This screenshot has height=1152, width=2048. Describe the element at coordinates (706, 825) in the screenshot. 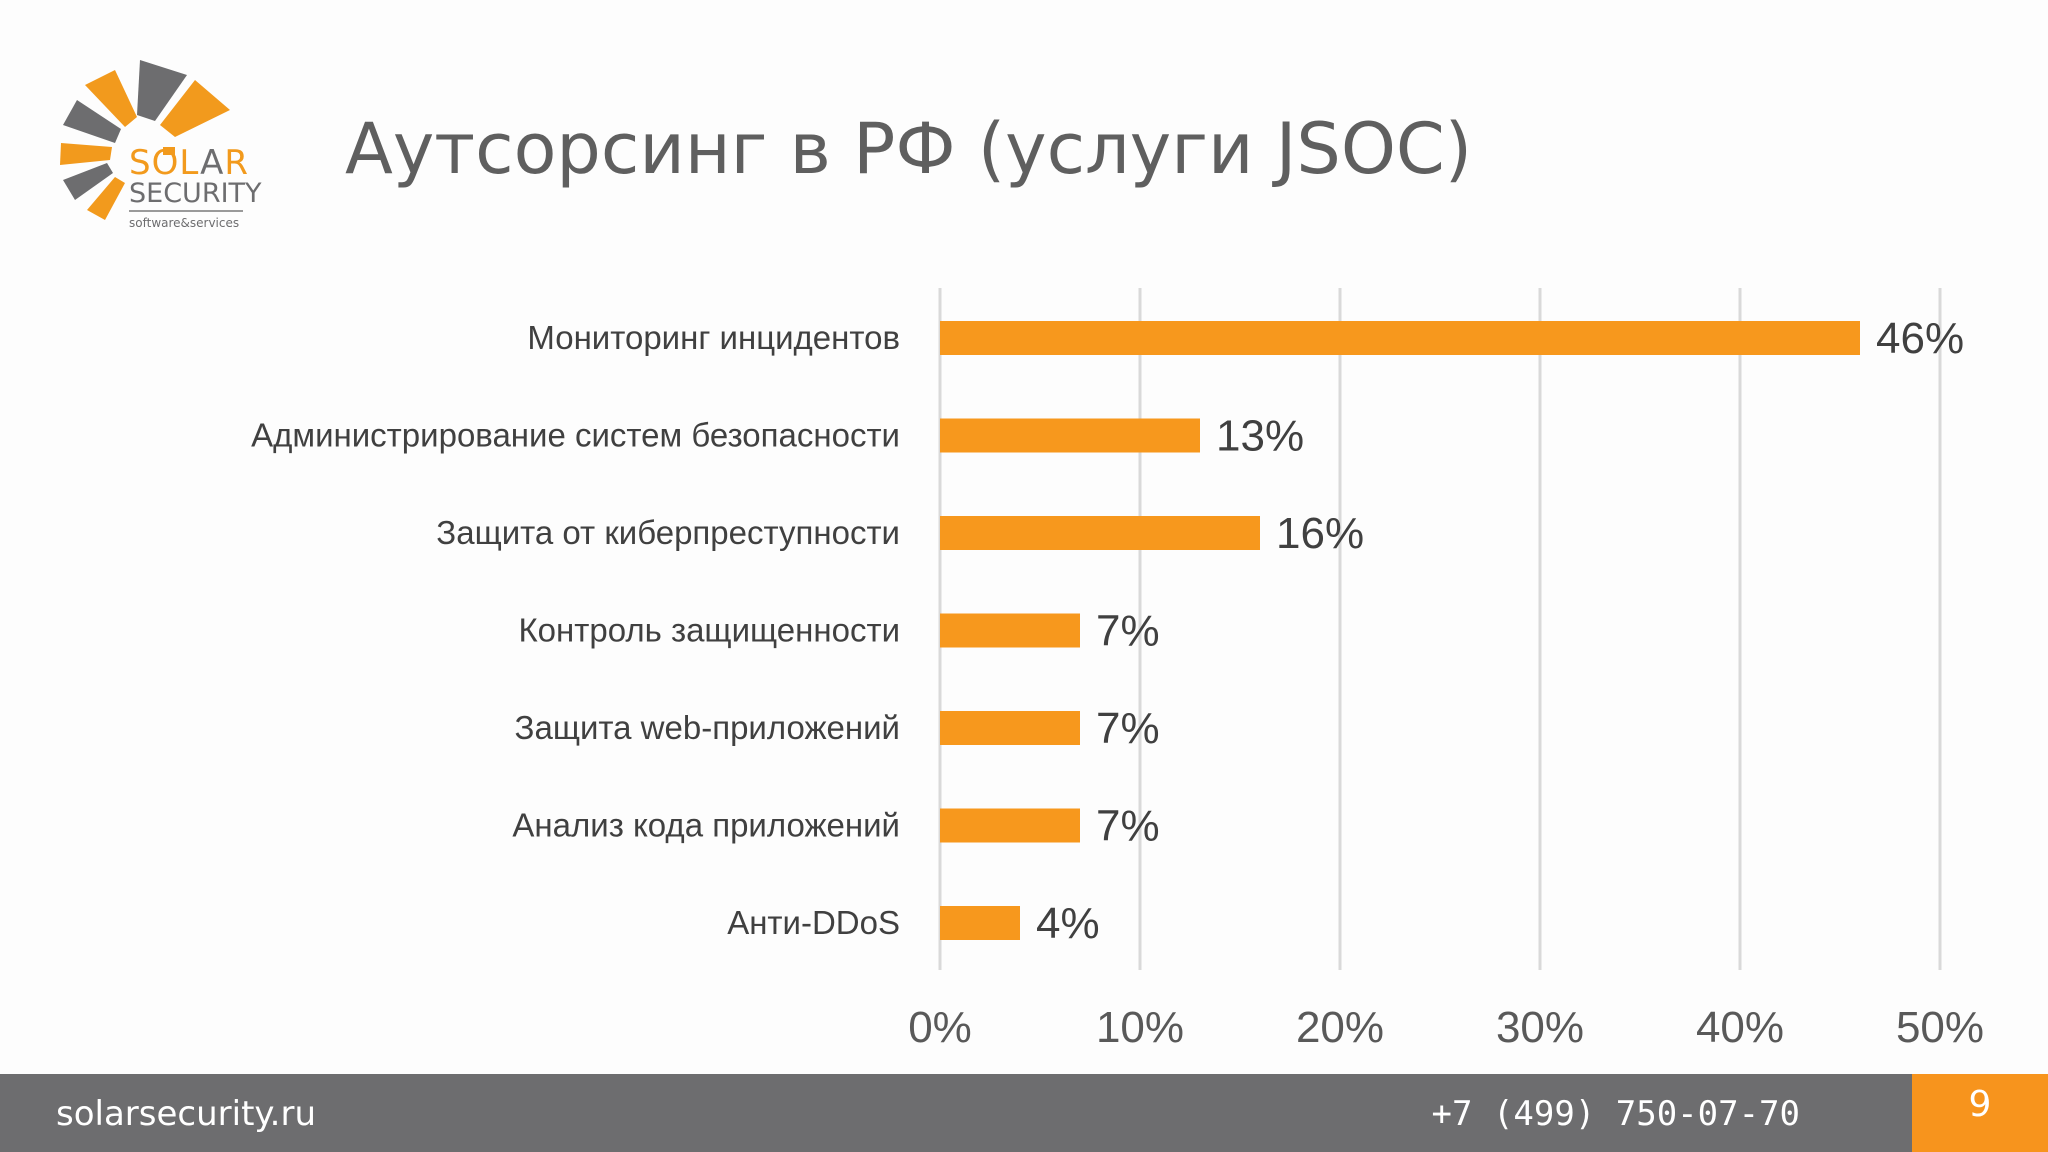

I see `category-label: Анализ кода приложений` at that location.